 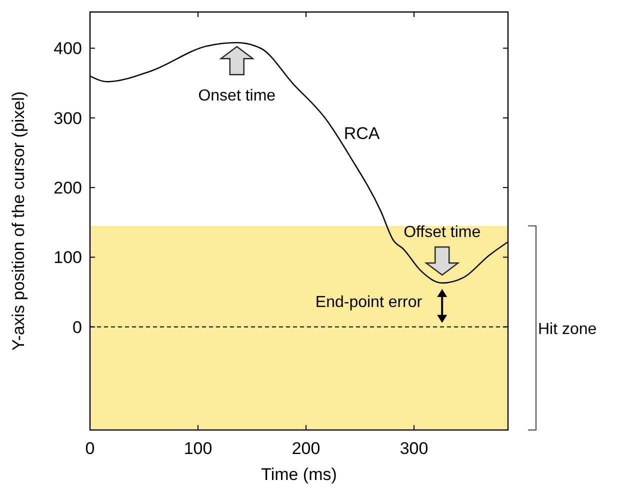 I want to click on annotation: End-point error, so click(x=369, y=302).